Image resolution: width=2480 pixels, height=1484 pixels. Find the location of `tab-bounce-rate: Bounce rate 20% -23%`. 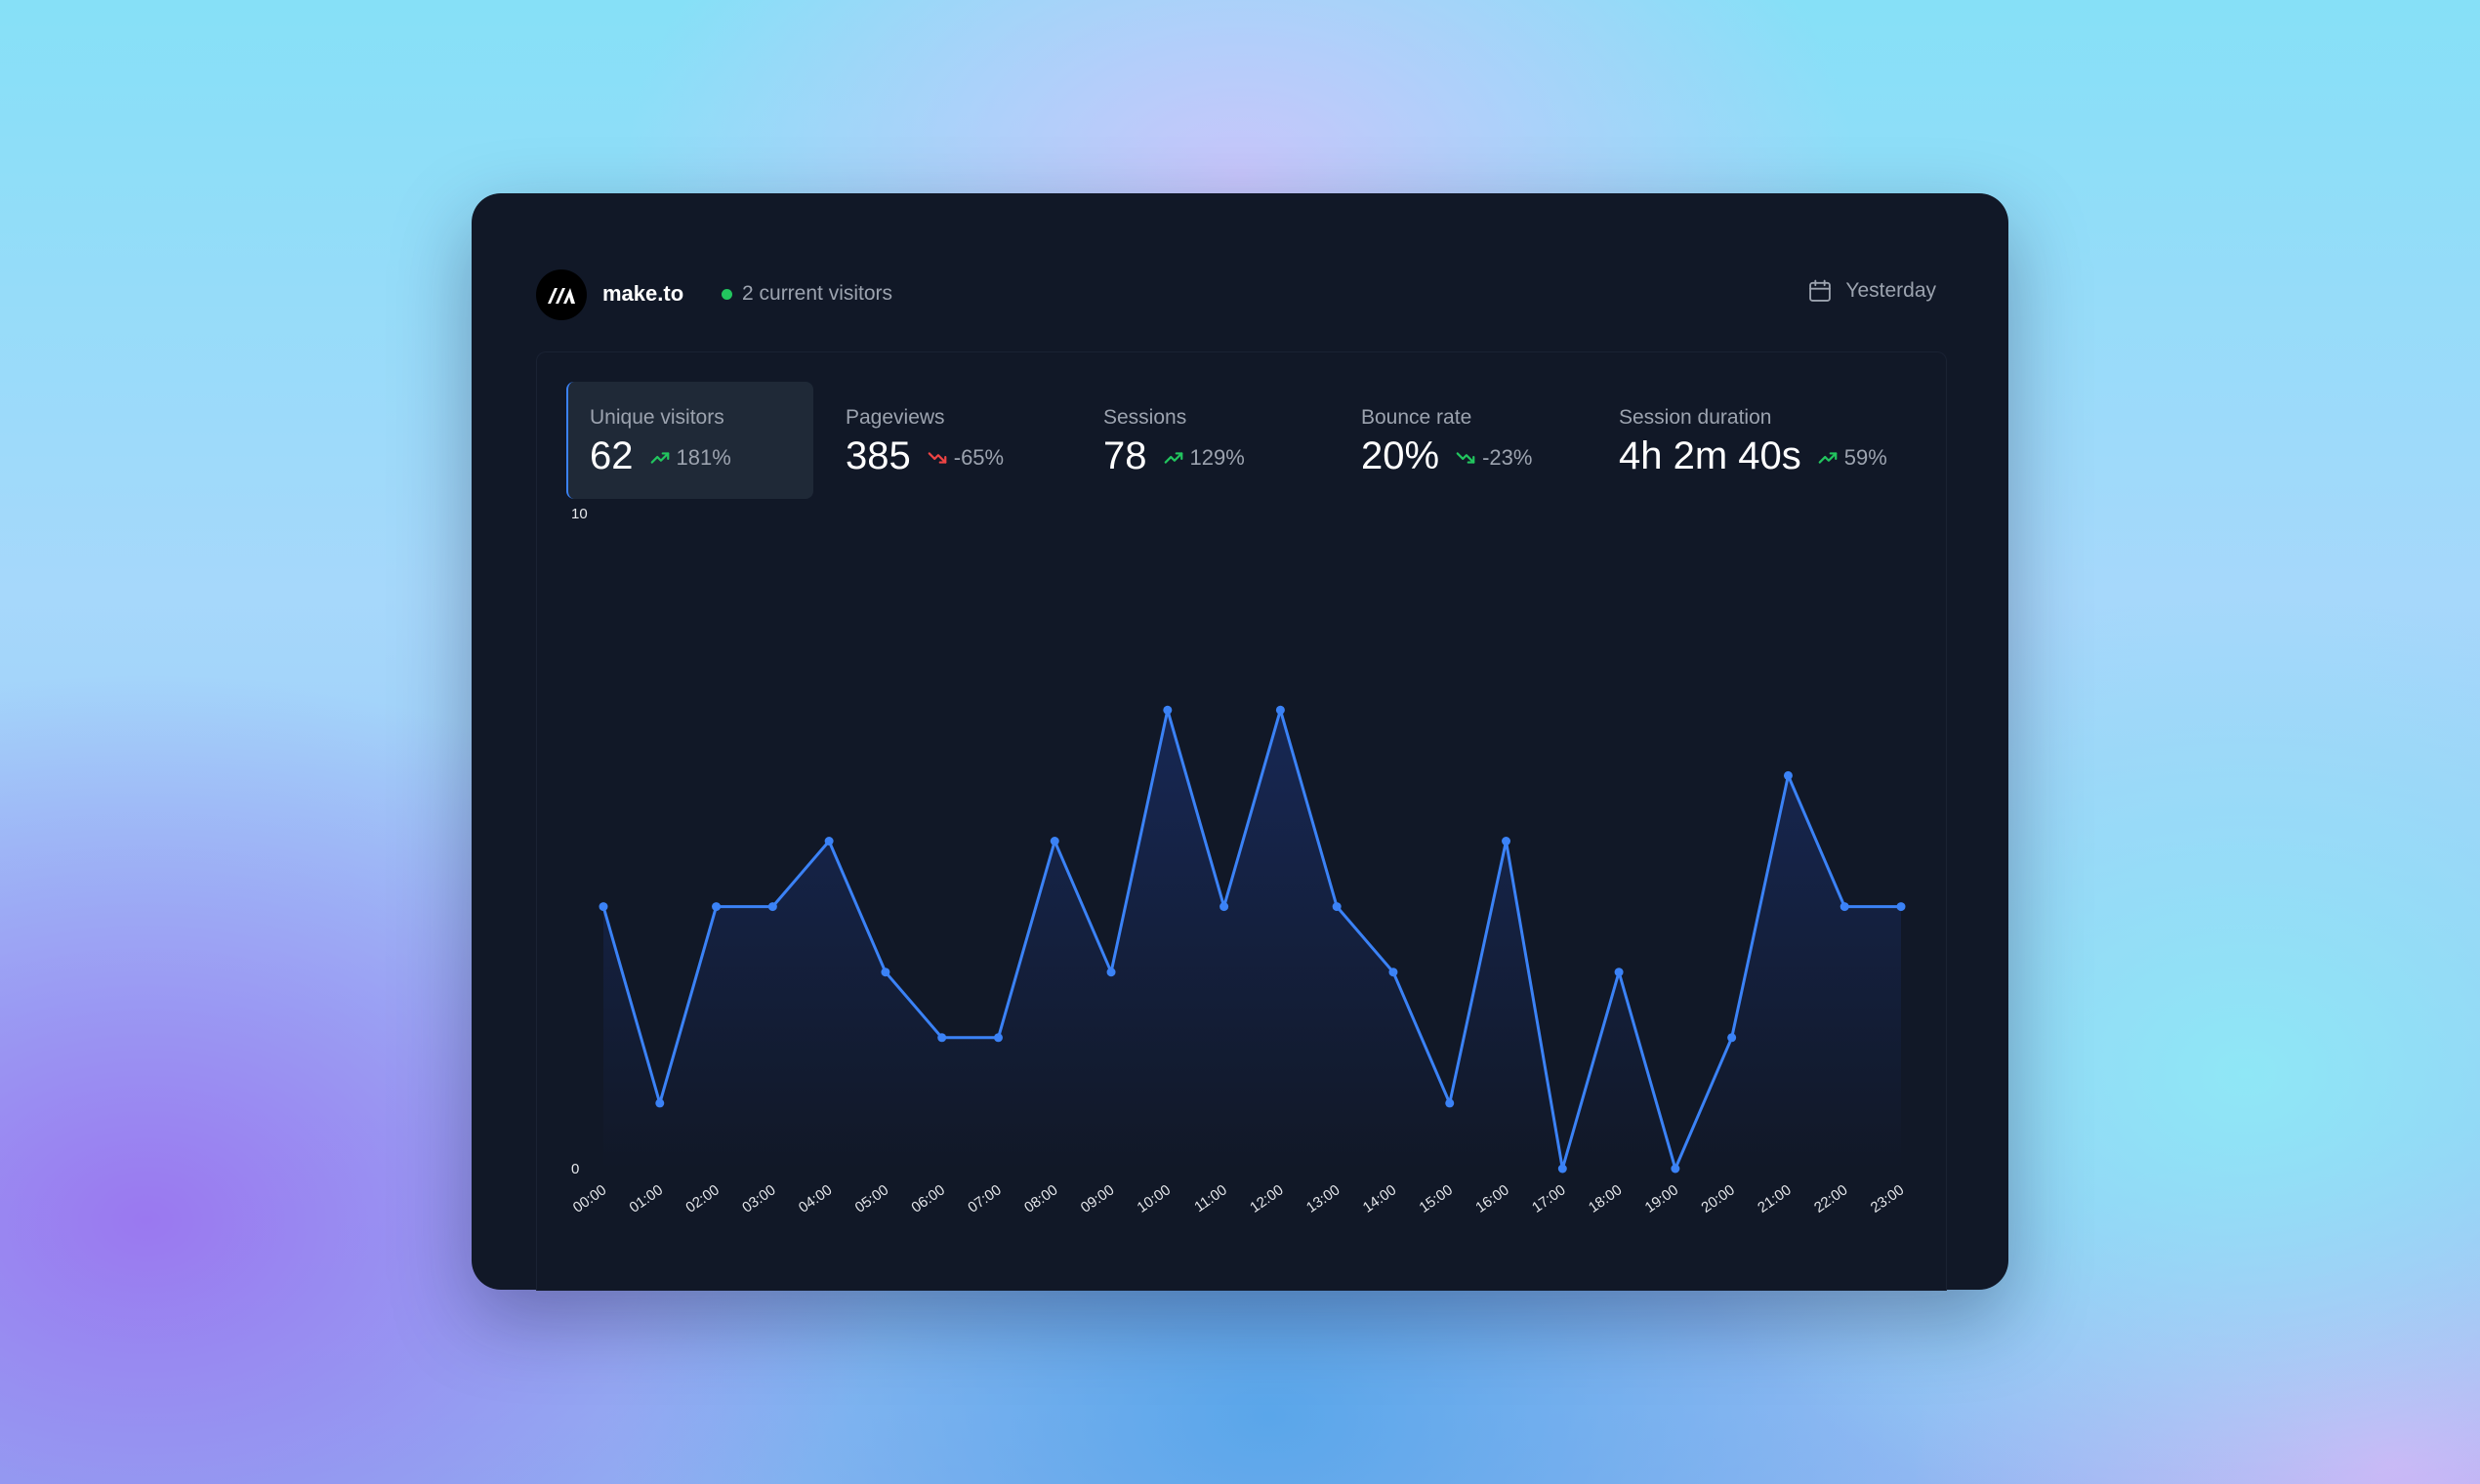

tab-bounce-rate: Bounce rate 20% -23% is located at coordinates (1463, 441).